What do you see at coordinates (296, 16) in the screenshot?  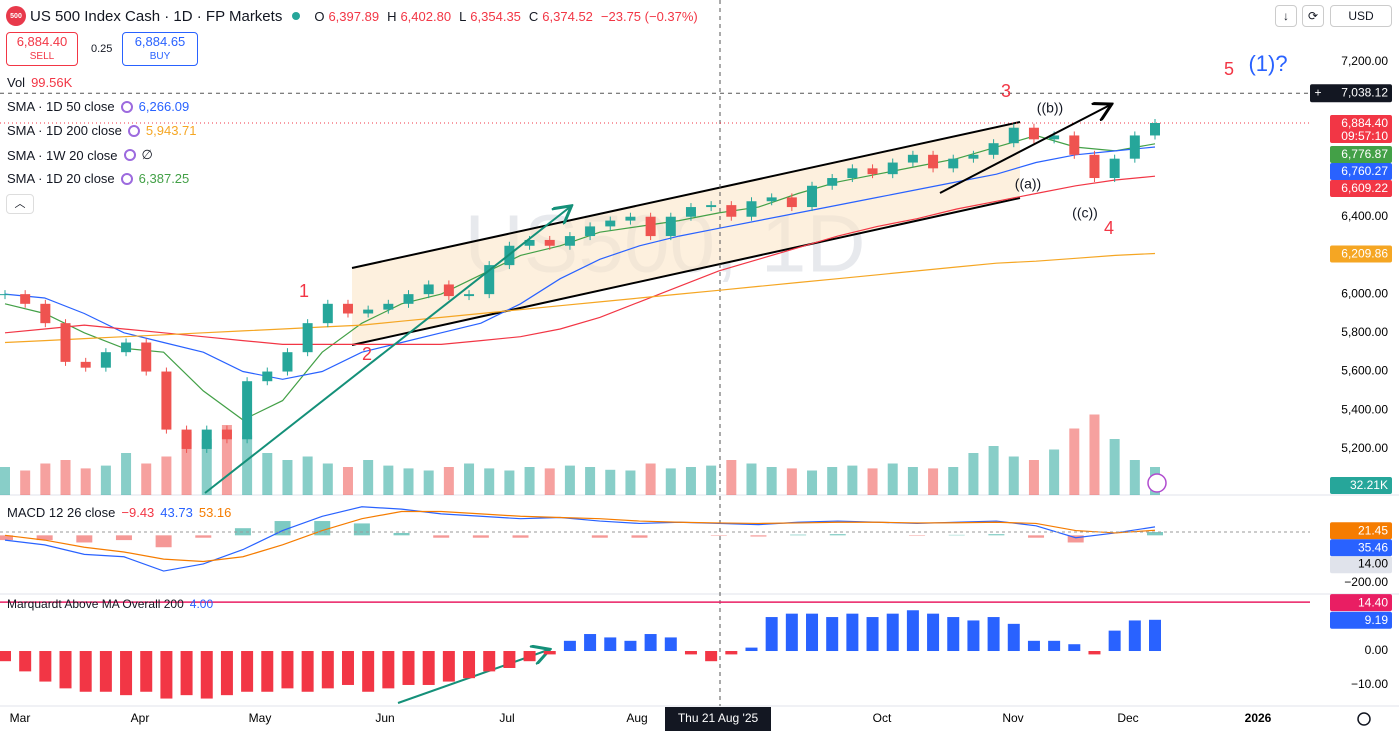 I see `status-dot` at bounding box center [296, 16].